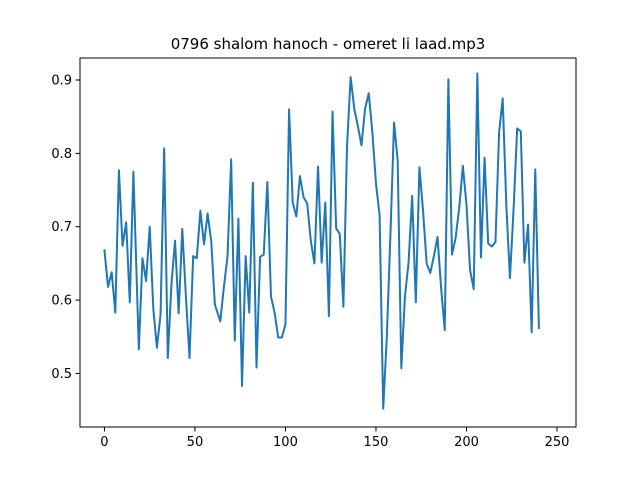  What do you see at coordinates (61, 154) in the screenshot?
I see `y-tick-label: 0.8` at bounding box center [61, 154].